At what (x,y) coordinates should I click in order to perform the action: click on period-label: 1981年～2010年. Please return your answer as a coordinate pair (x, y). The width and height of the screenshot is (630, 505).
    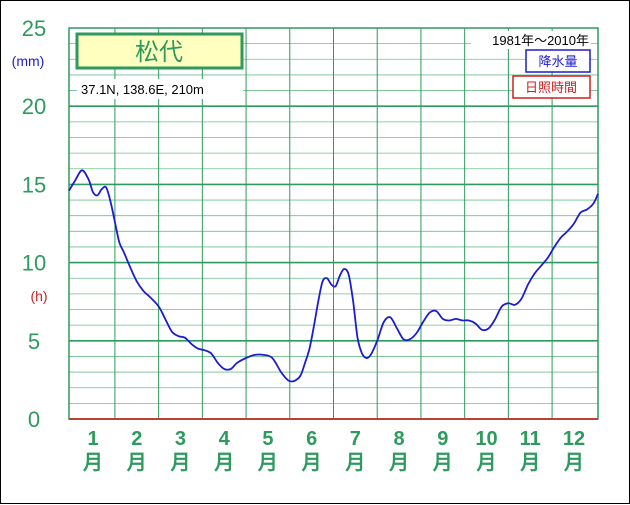
    Looking at the image, I should click on (540, 40).